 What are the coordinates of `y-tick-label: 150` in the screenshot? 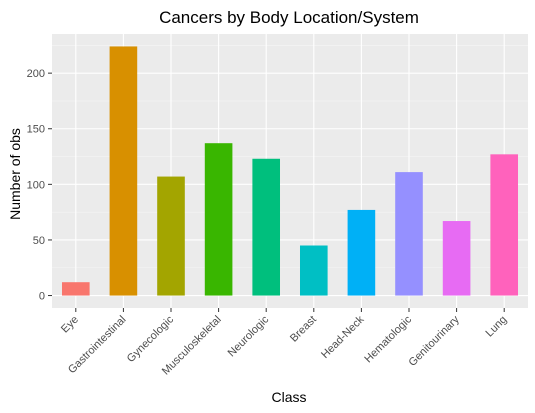 It's located at (36, 130).